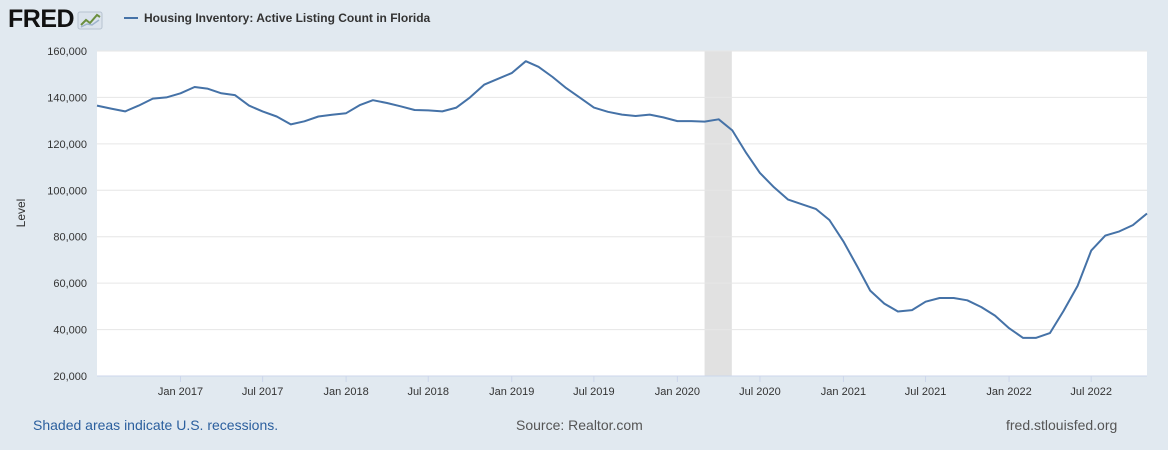 This screenshot has height=450, width=1168. What do you see at coordinates (760, 392) in the screenshot?
I see `x-tick-label: Jul 2020` at bounding box center [760, 392].